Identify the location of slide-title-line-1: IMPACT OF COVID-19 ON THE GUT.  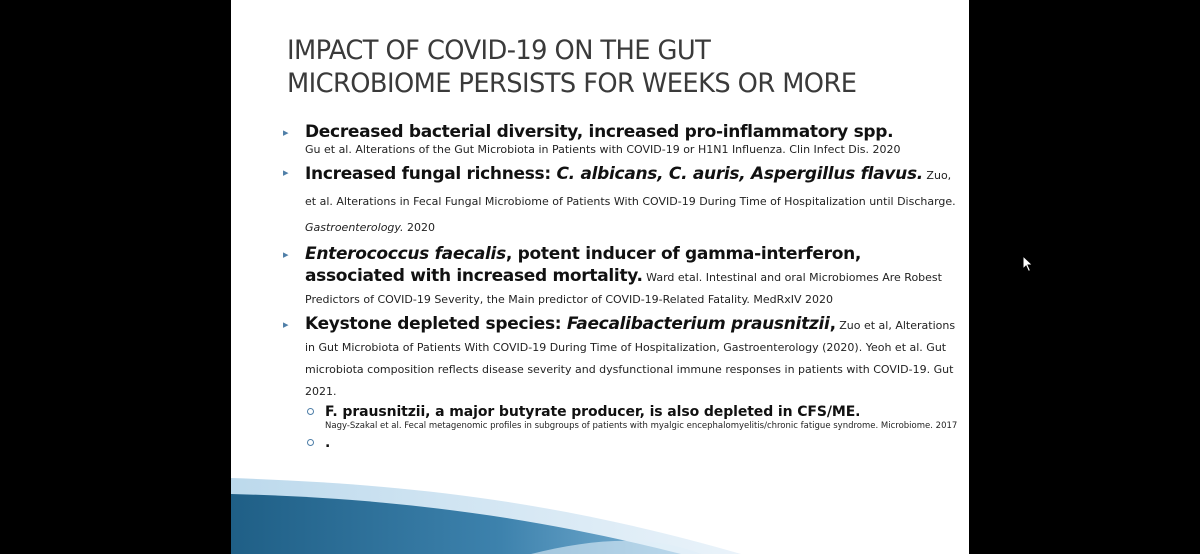
(499, 50).